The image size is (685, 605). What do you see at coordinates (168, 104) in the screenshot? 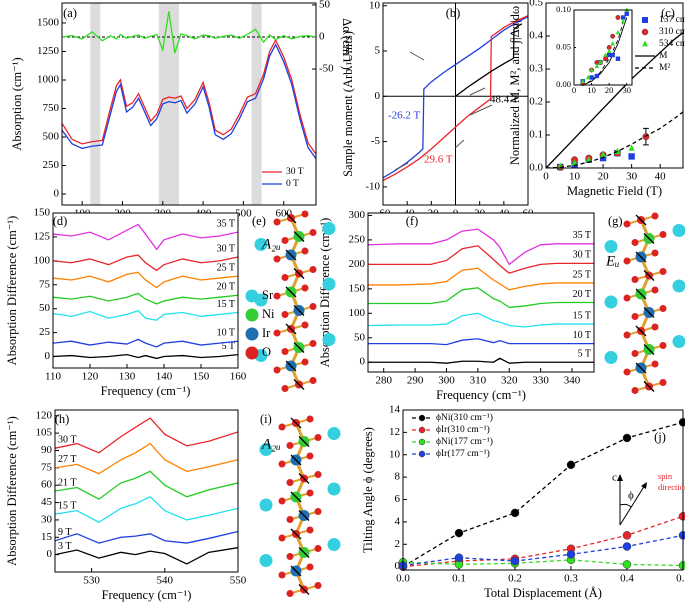
I see `shaded-band` at bounding box center [168, 104].